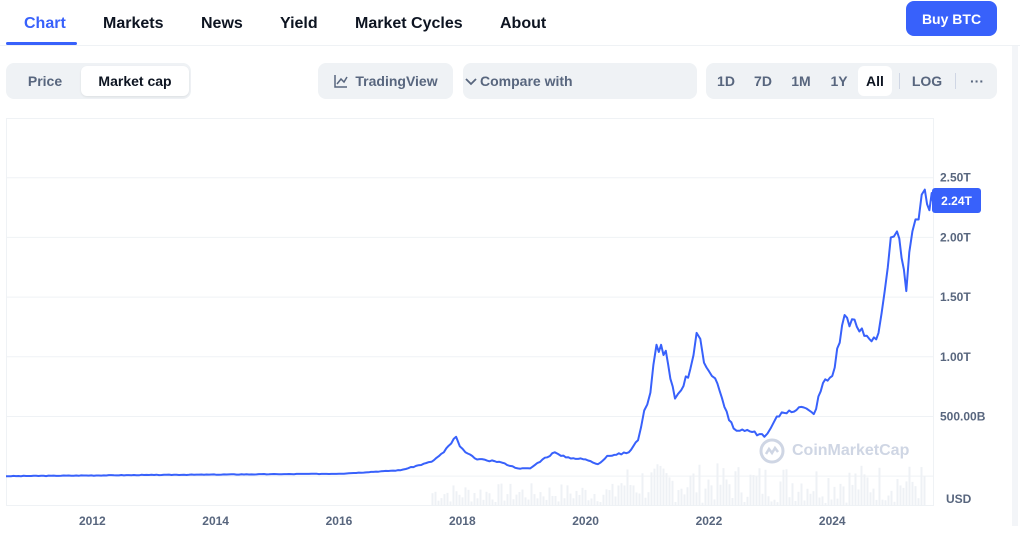  Describe the element at coordinates (977, 81) in the screenshot. I see `more-options-button: ···` at that location.